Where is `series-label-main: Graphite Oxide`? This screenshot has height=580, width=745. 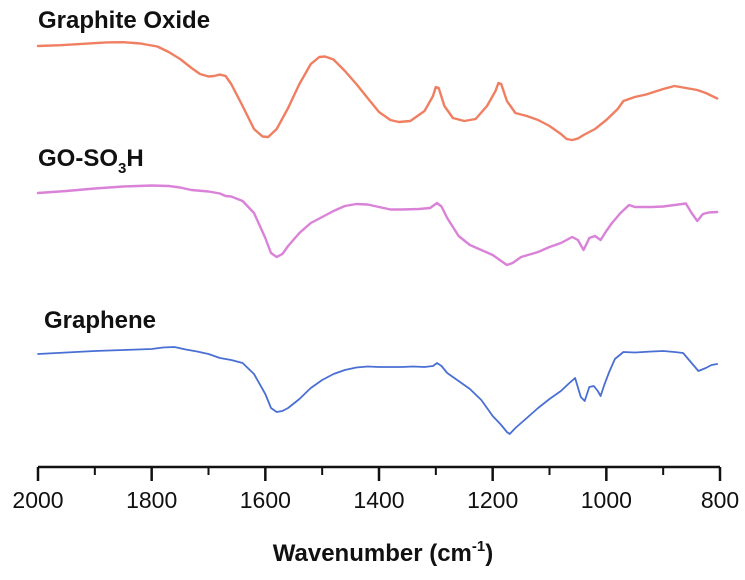
series-label-main: Graphite Oxide is located at coordinates (124, 20).